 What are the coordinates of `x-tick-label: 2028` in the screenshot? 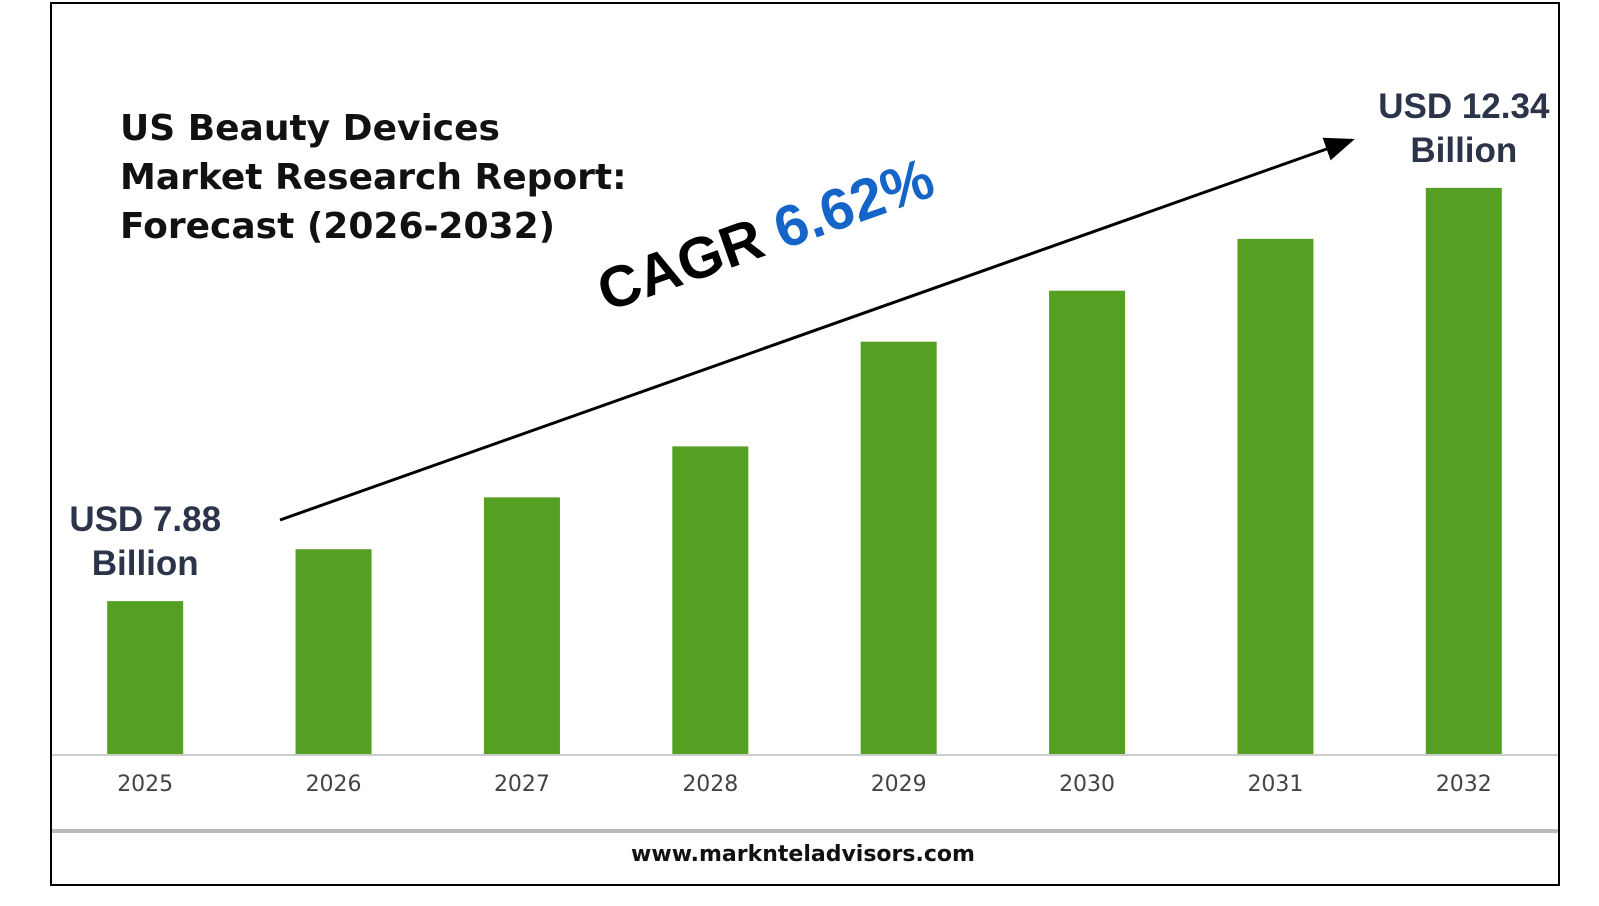 It's located at (710, 784).